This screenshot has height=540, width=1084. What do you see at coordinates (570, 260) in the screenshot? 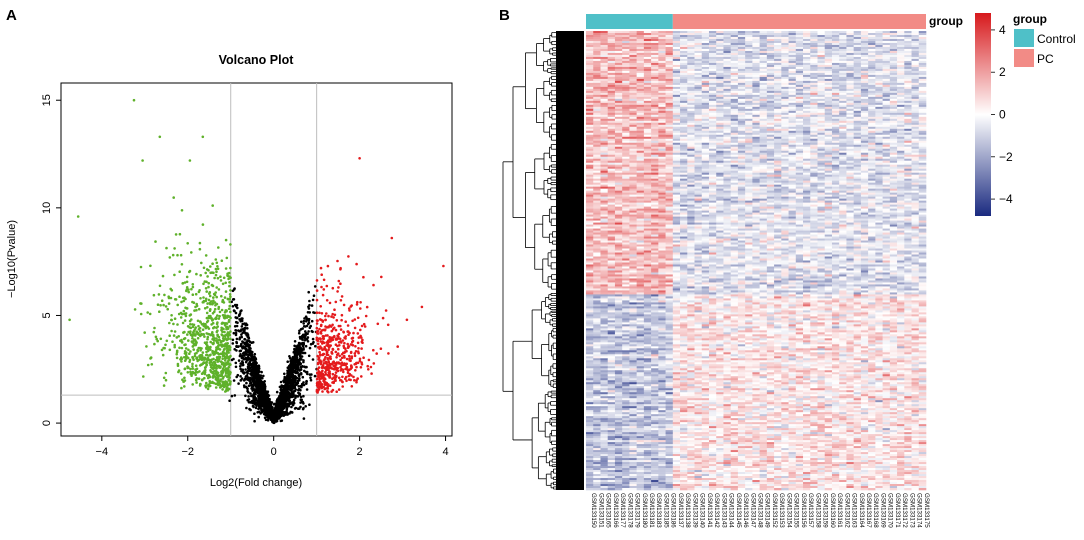
I see `dendrogram-leaves` at bounding box center [570, 260].